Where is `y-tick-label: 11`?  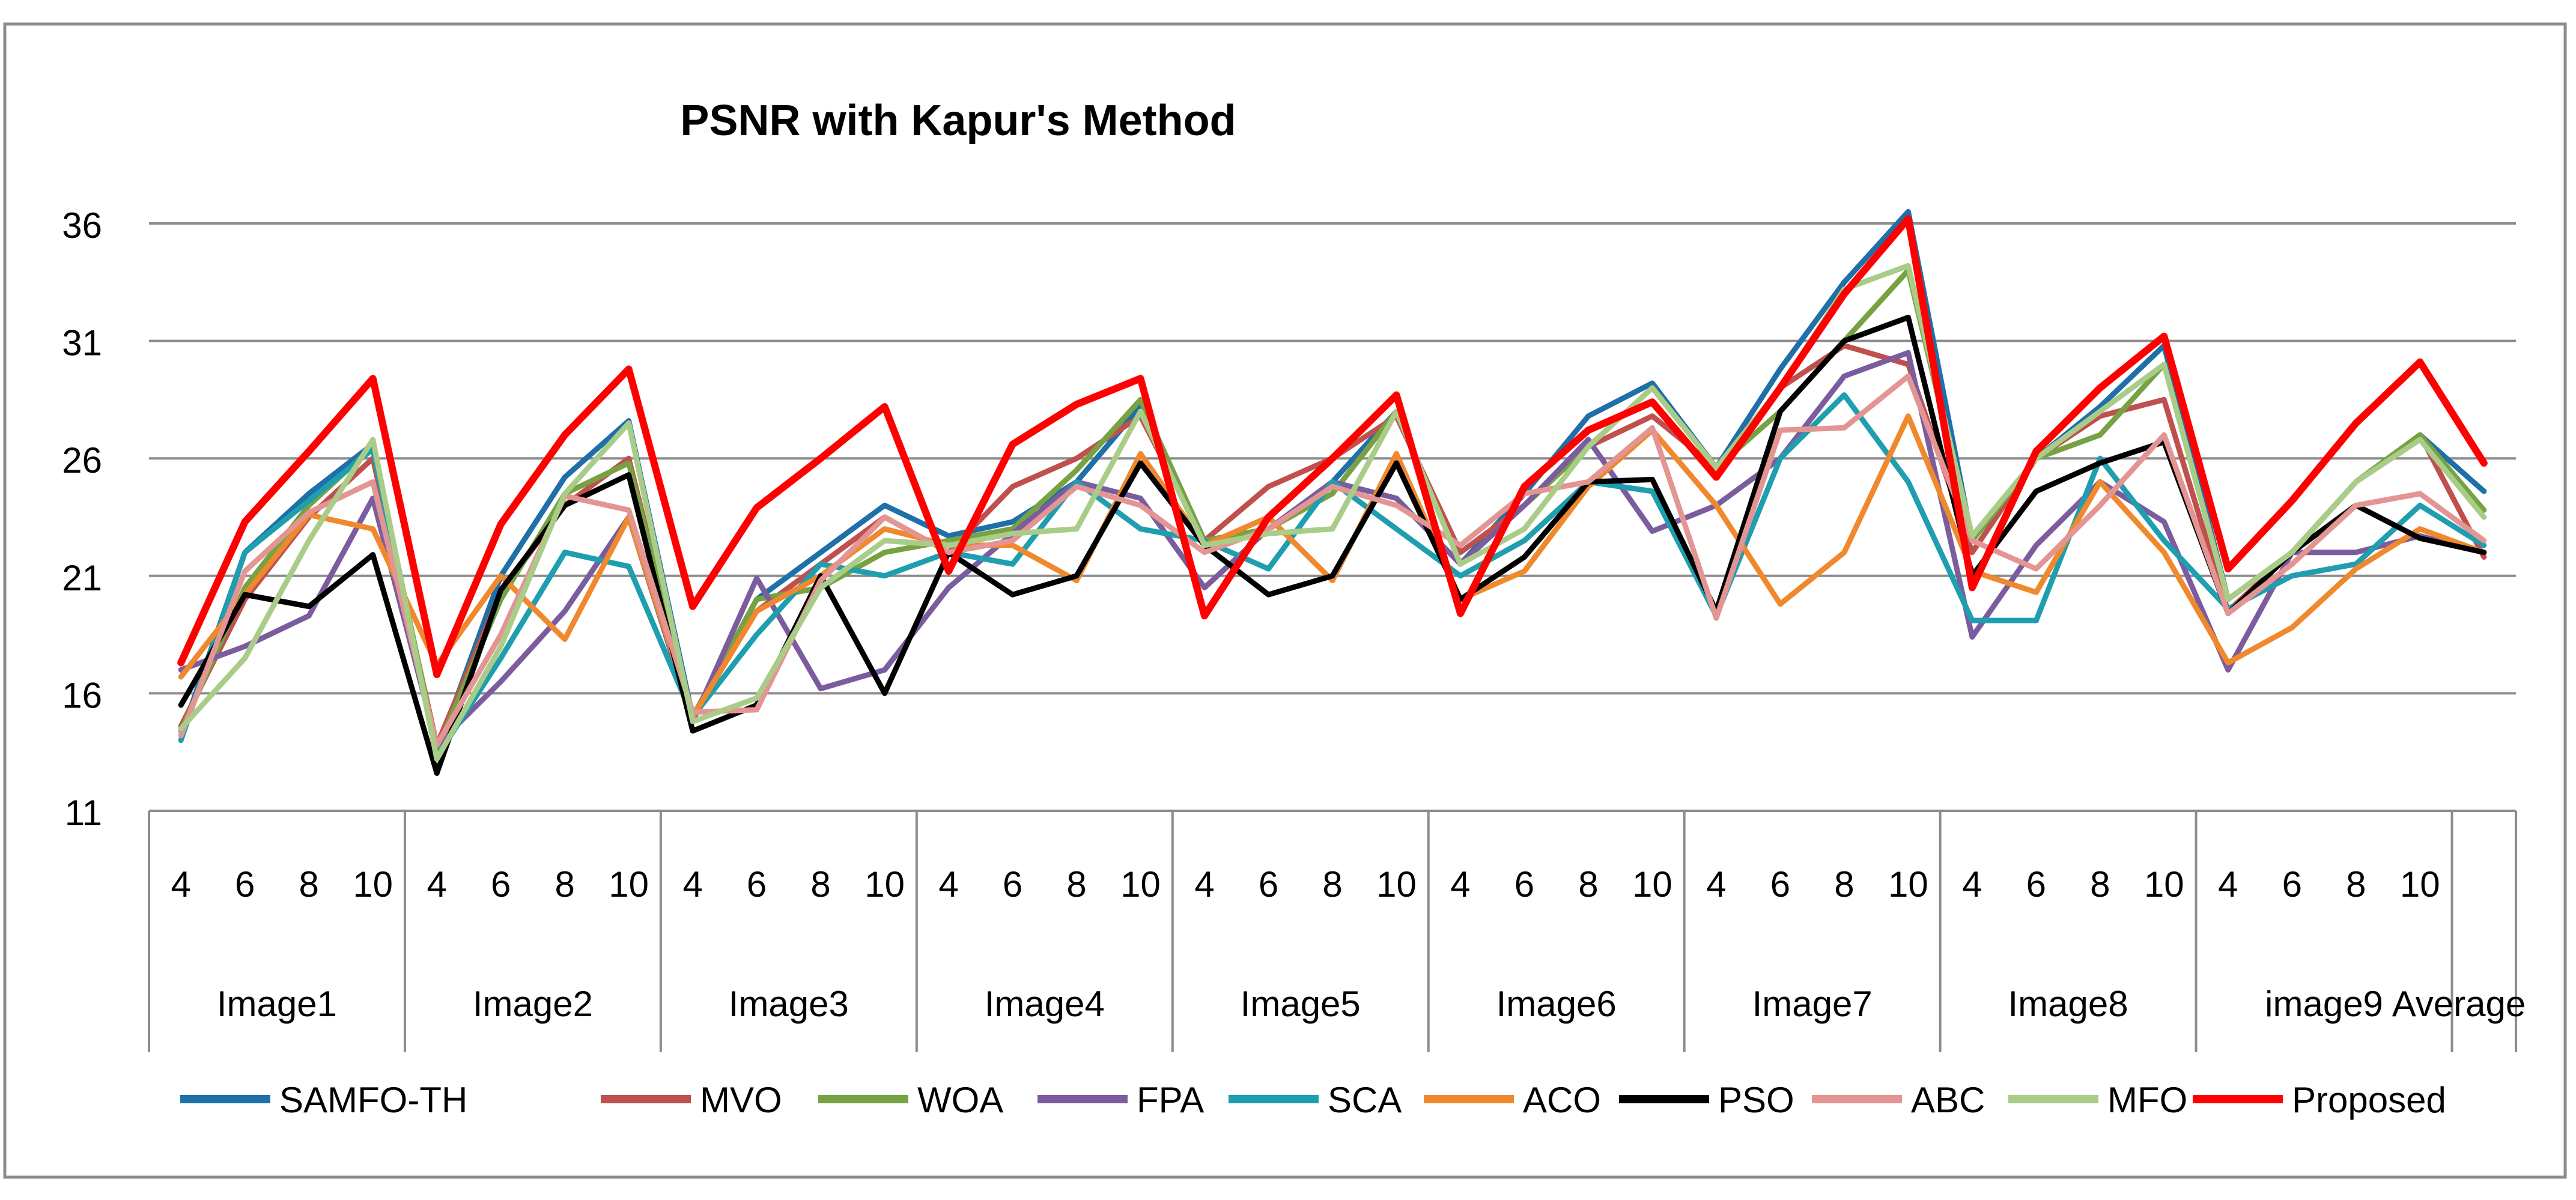 y-tick-label: 11 is located at coordinates (84, 813).